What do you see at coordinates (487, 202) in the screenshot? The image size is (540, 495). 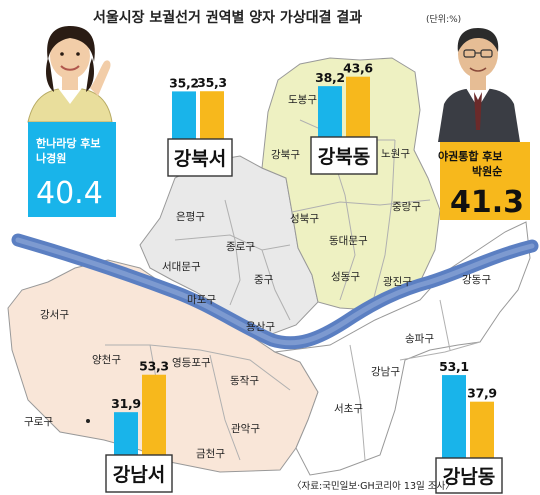 I see `park-total-percent: 41.3` at bounding box center [487, 202].